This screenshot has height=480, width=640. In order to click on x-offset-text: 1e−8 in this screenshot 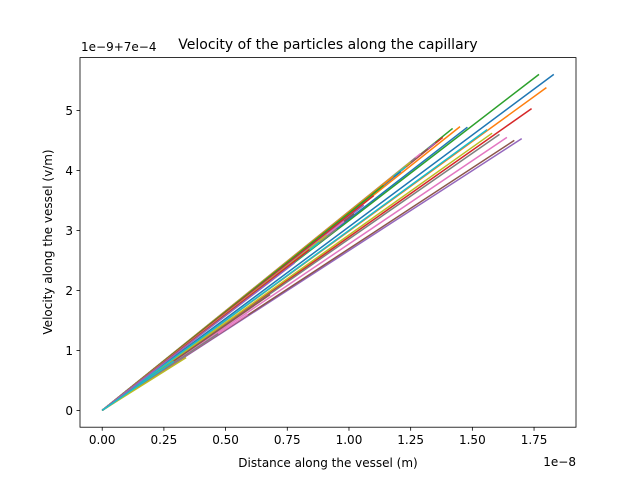, I will do `click(559, 462)`.